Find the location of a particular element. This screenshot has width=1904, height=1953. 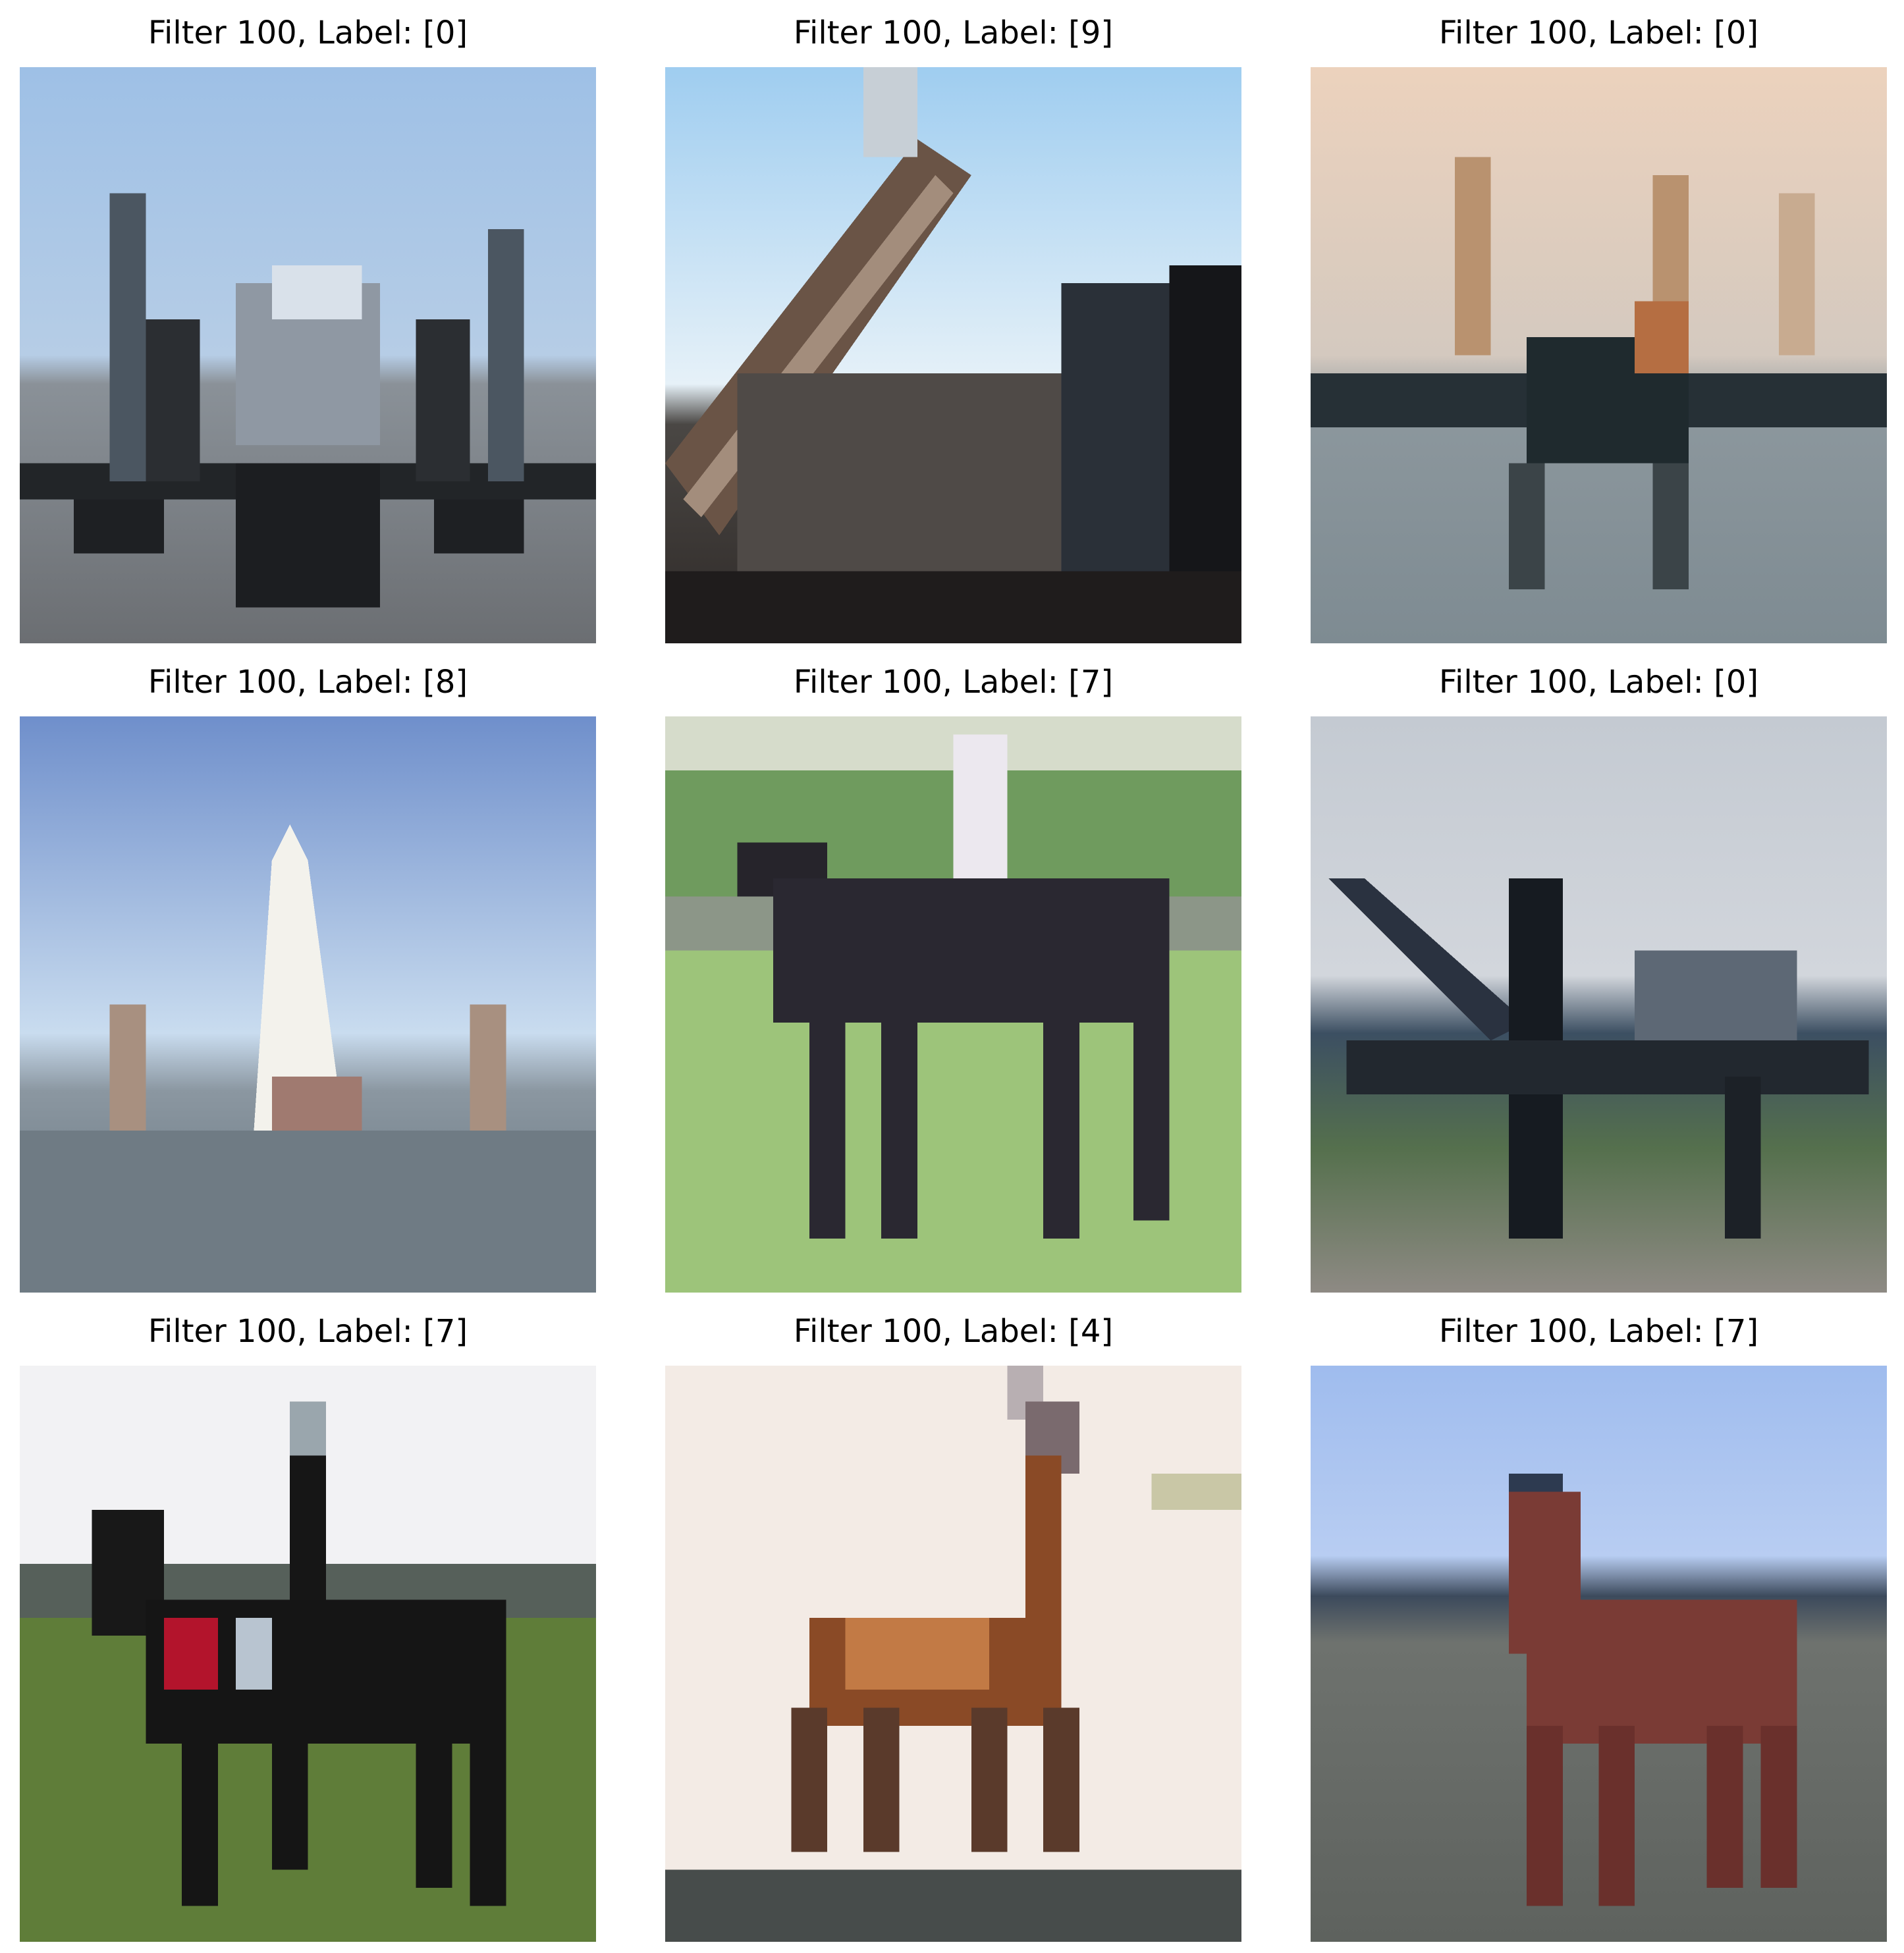

jet-airplane-image is located at coordinates (1599, 355).